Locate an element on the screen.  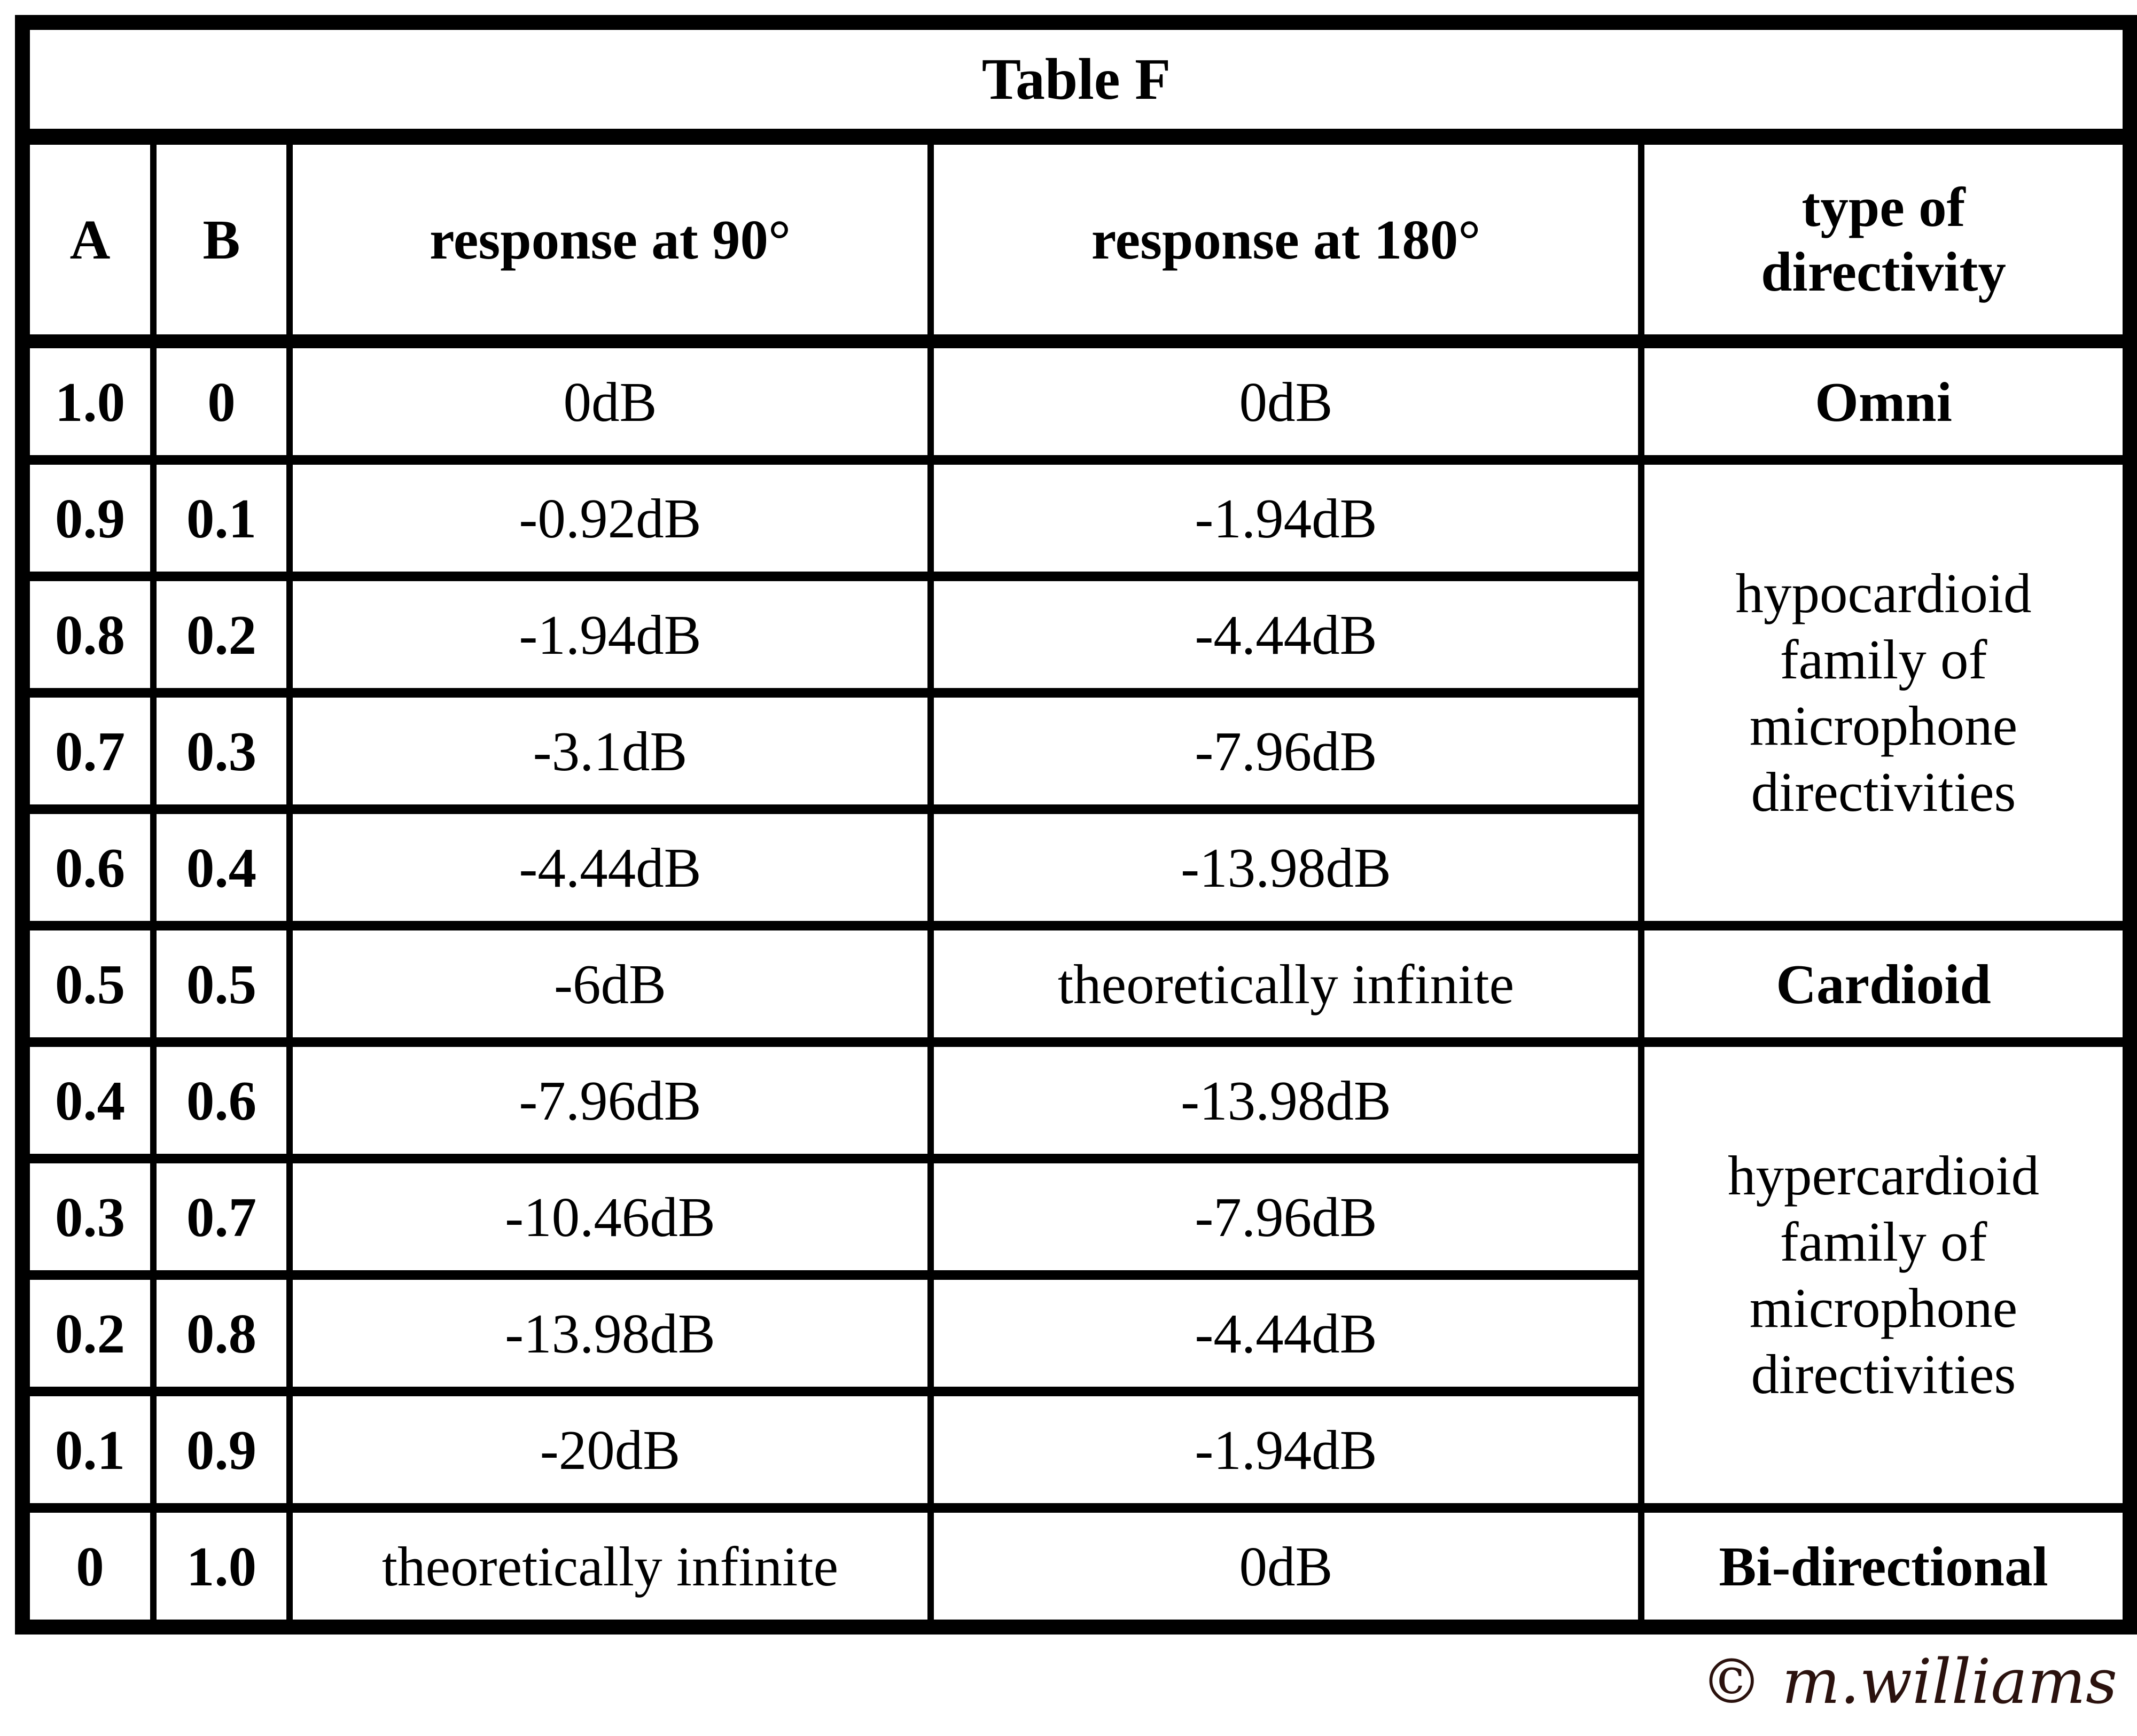
table-row: 0.3 0.7 -10.46dB -7.96dB is located at coordinates (1074, 1217).